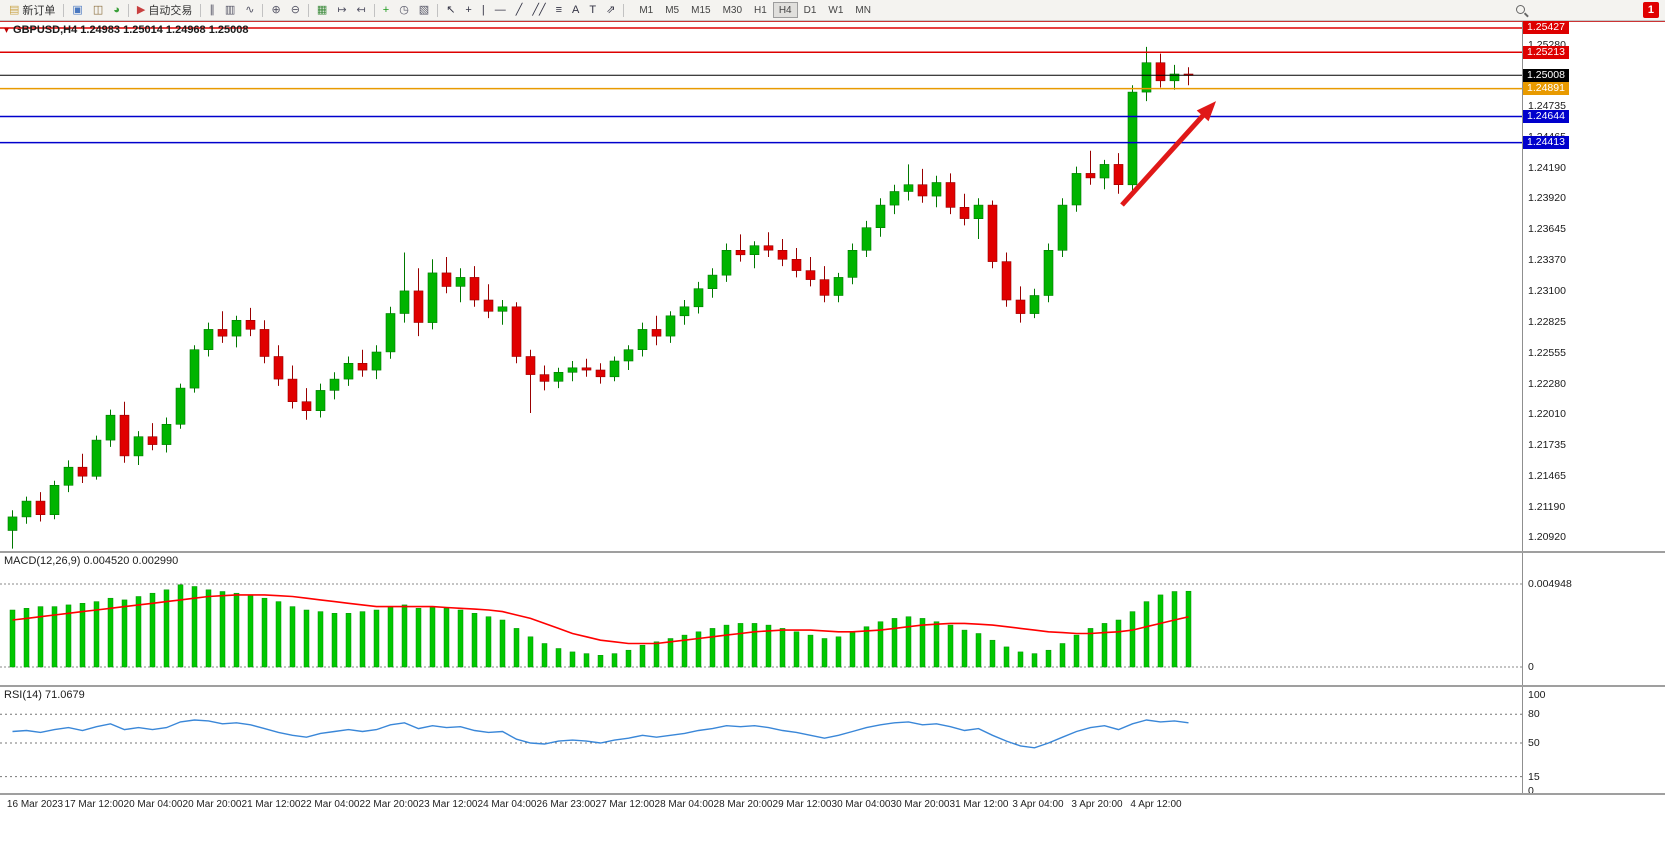 This screenshot has height=842, width=1665. Describe the element at coordinates (295, 10) in the screenshot. I see `zoom-out-button: ⊖` at that location.